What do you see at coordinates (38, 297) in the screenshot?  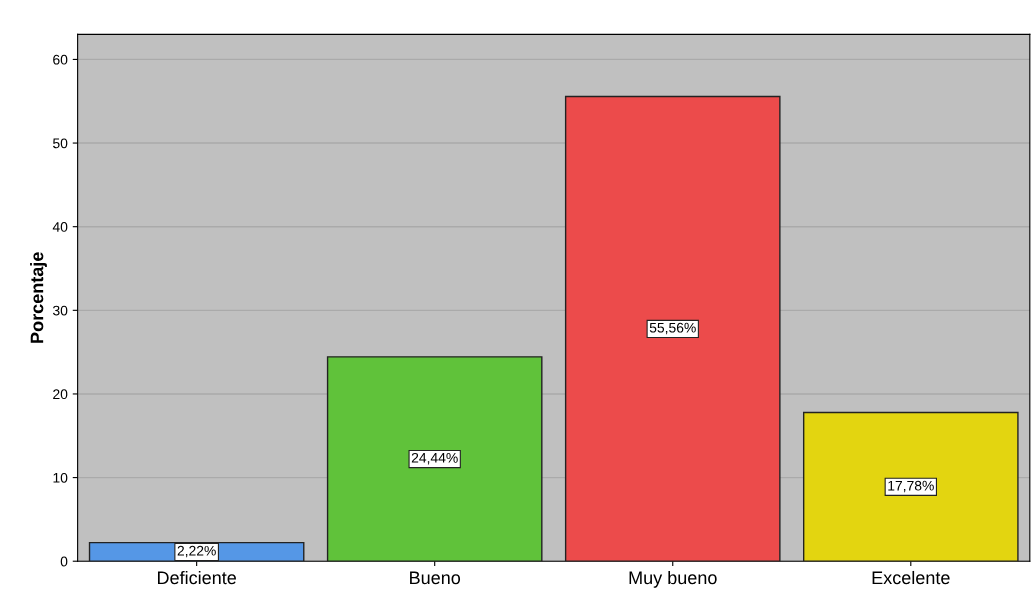 I see `y-axis-title: Porcentaje` at bounding box center [38, 297].